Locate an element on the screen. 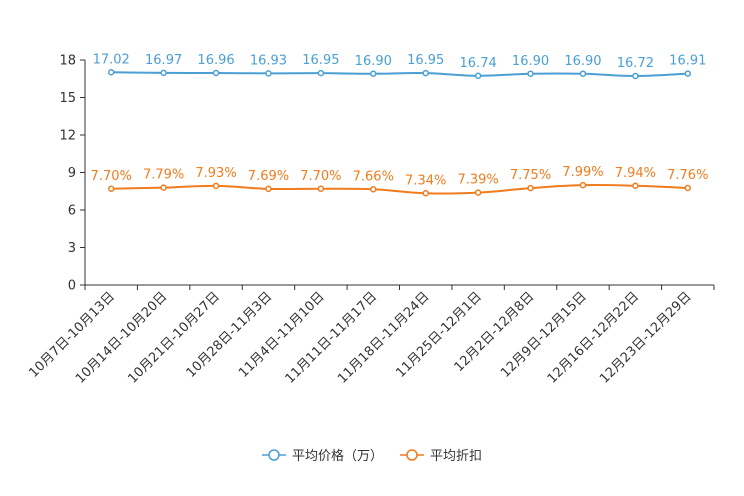 The image size is (744, 496). x-tick-label: 12月23日-12月29日 is located at coordinates (645, 337).